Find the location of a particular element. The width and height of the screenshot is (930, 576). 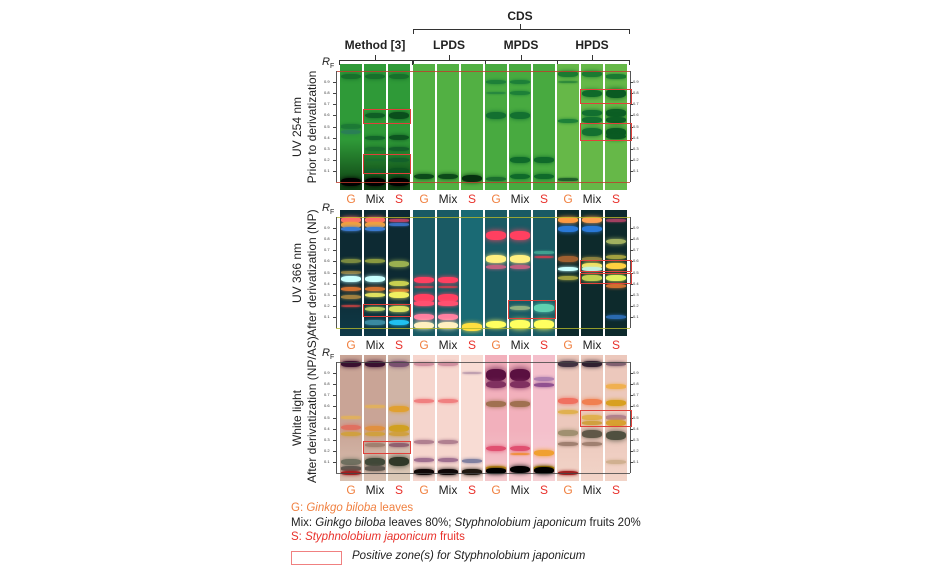

tick-label-right: 0.3 is located at coordinates (636, 294).